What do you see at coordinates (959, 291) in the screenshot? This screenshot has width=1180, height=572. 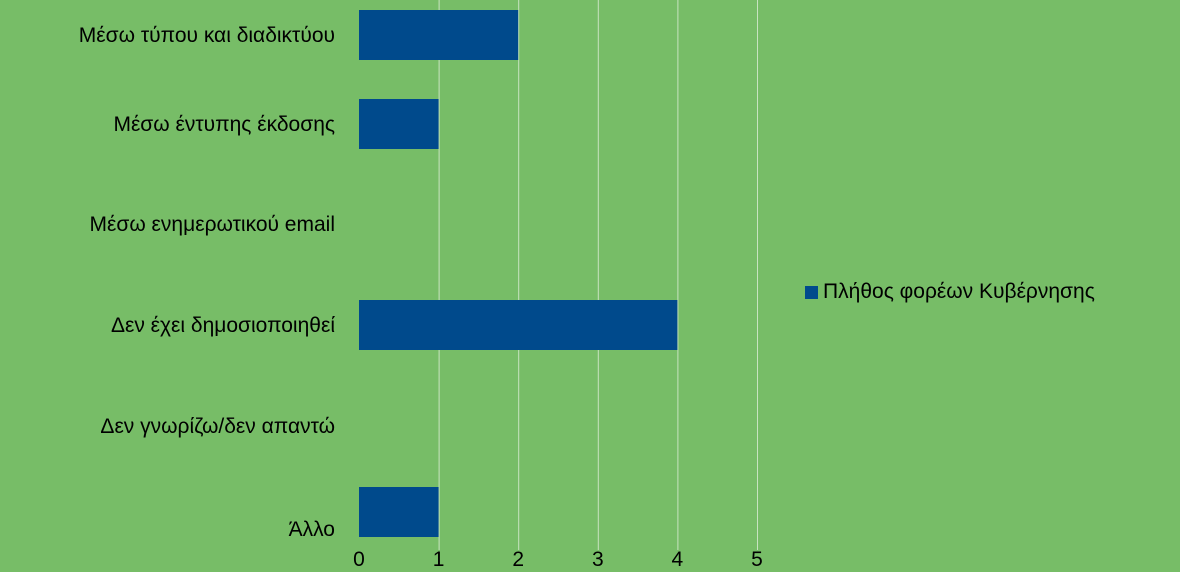 I see `legend-label: Πλήθος φορέων Κυβέρνησης` at bounding box center [959, 291].